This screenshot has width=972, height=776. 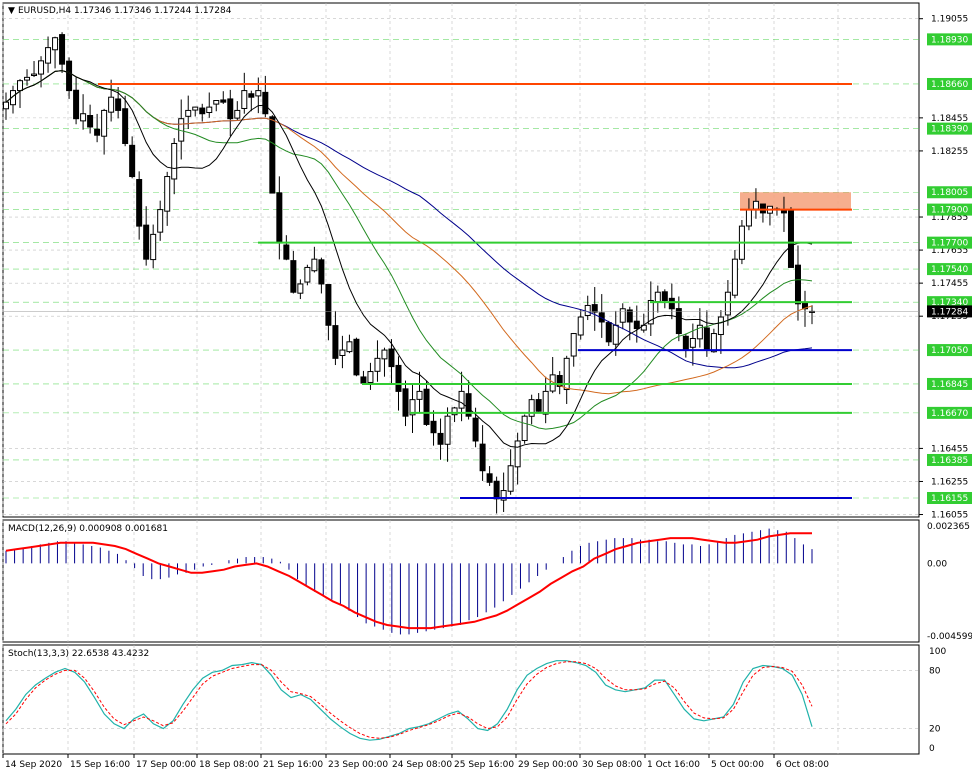 What do you see at coordinates (548, 765) in the screenshot?
I see `time-tick-label: 29 Sep 00:00` at bounding box center [548, 765].